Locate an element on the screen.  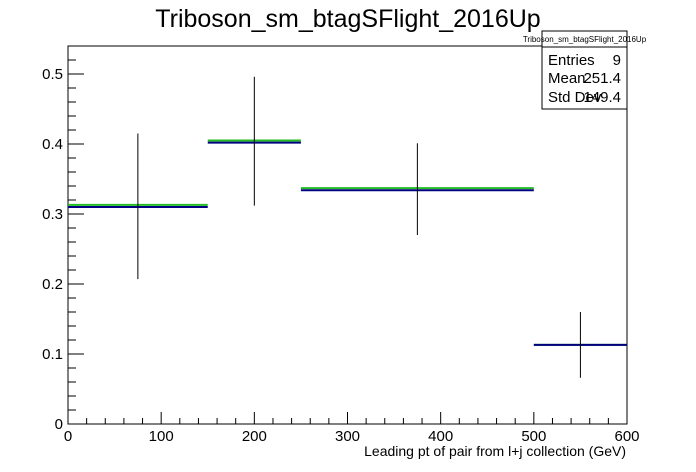
x-tick-label: 400 is located at coordinates (440, 436).